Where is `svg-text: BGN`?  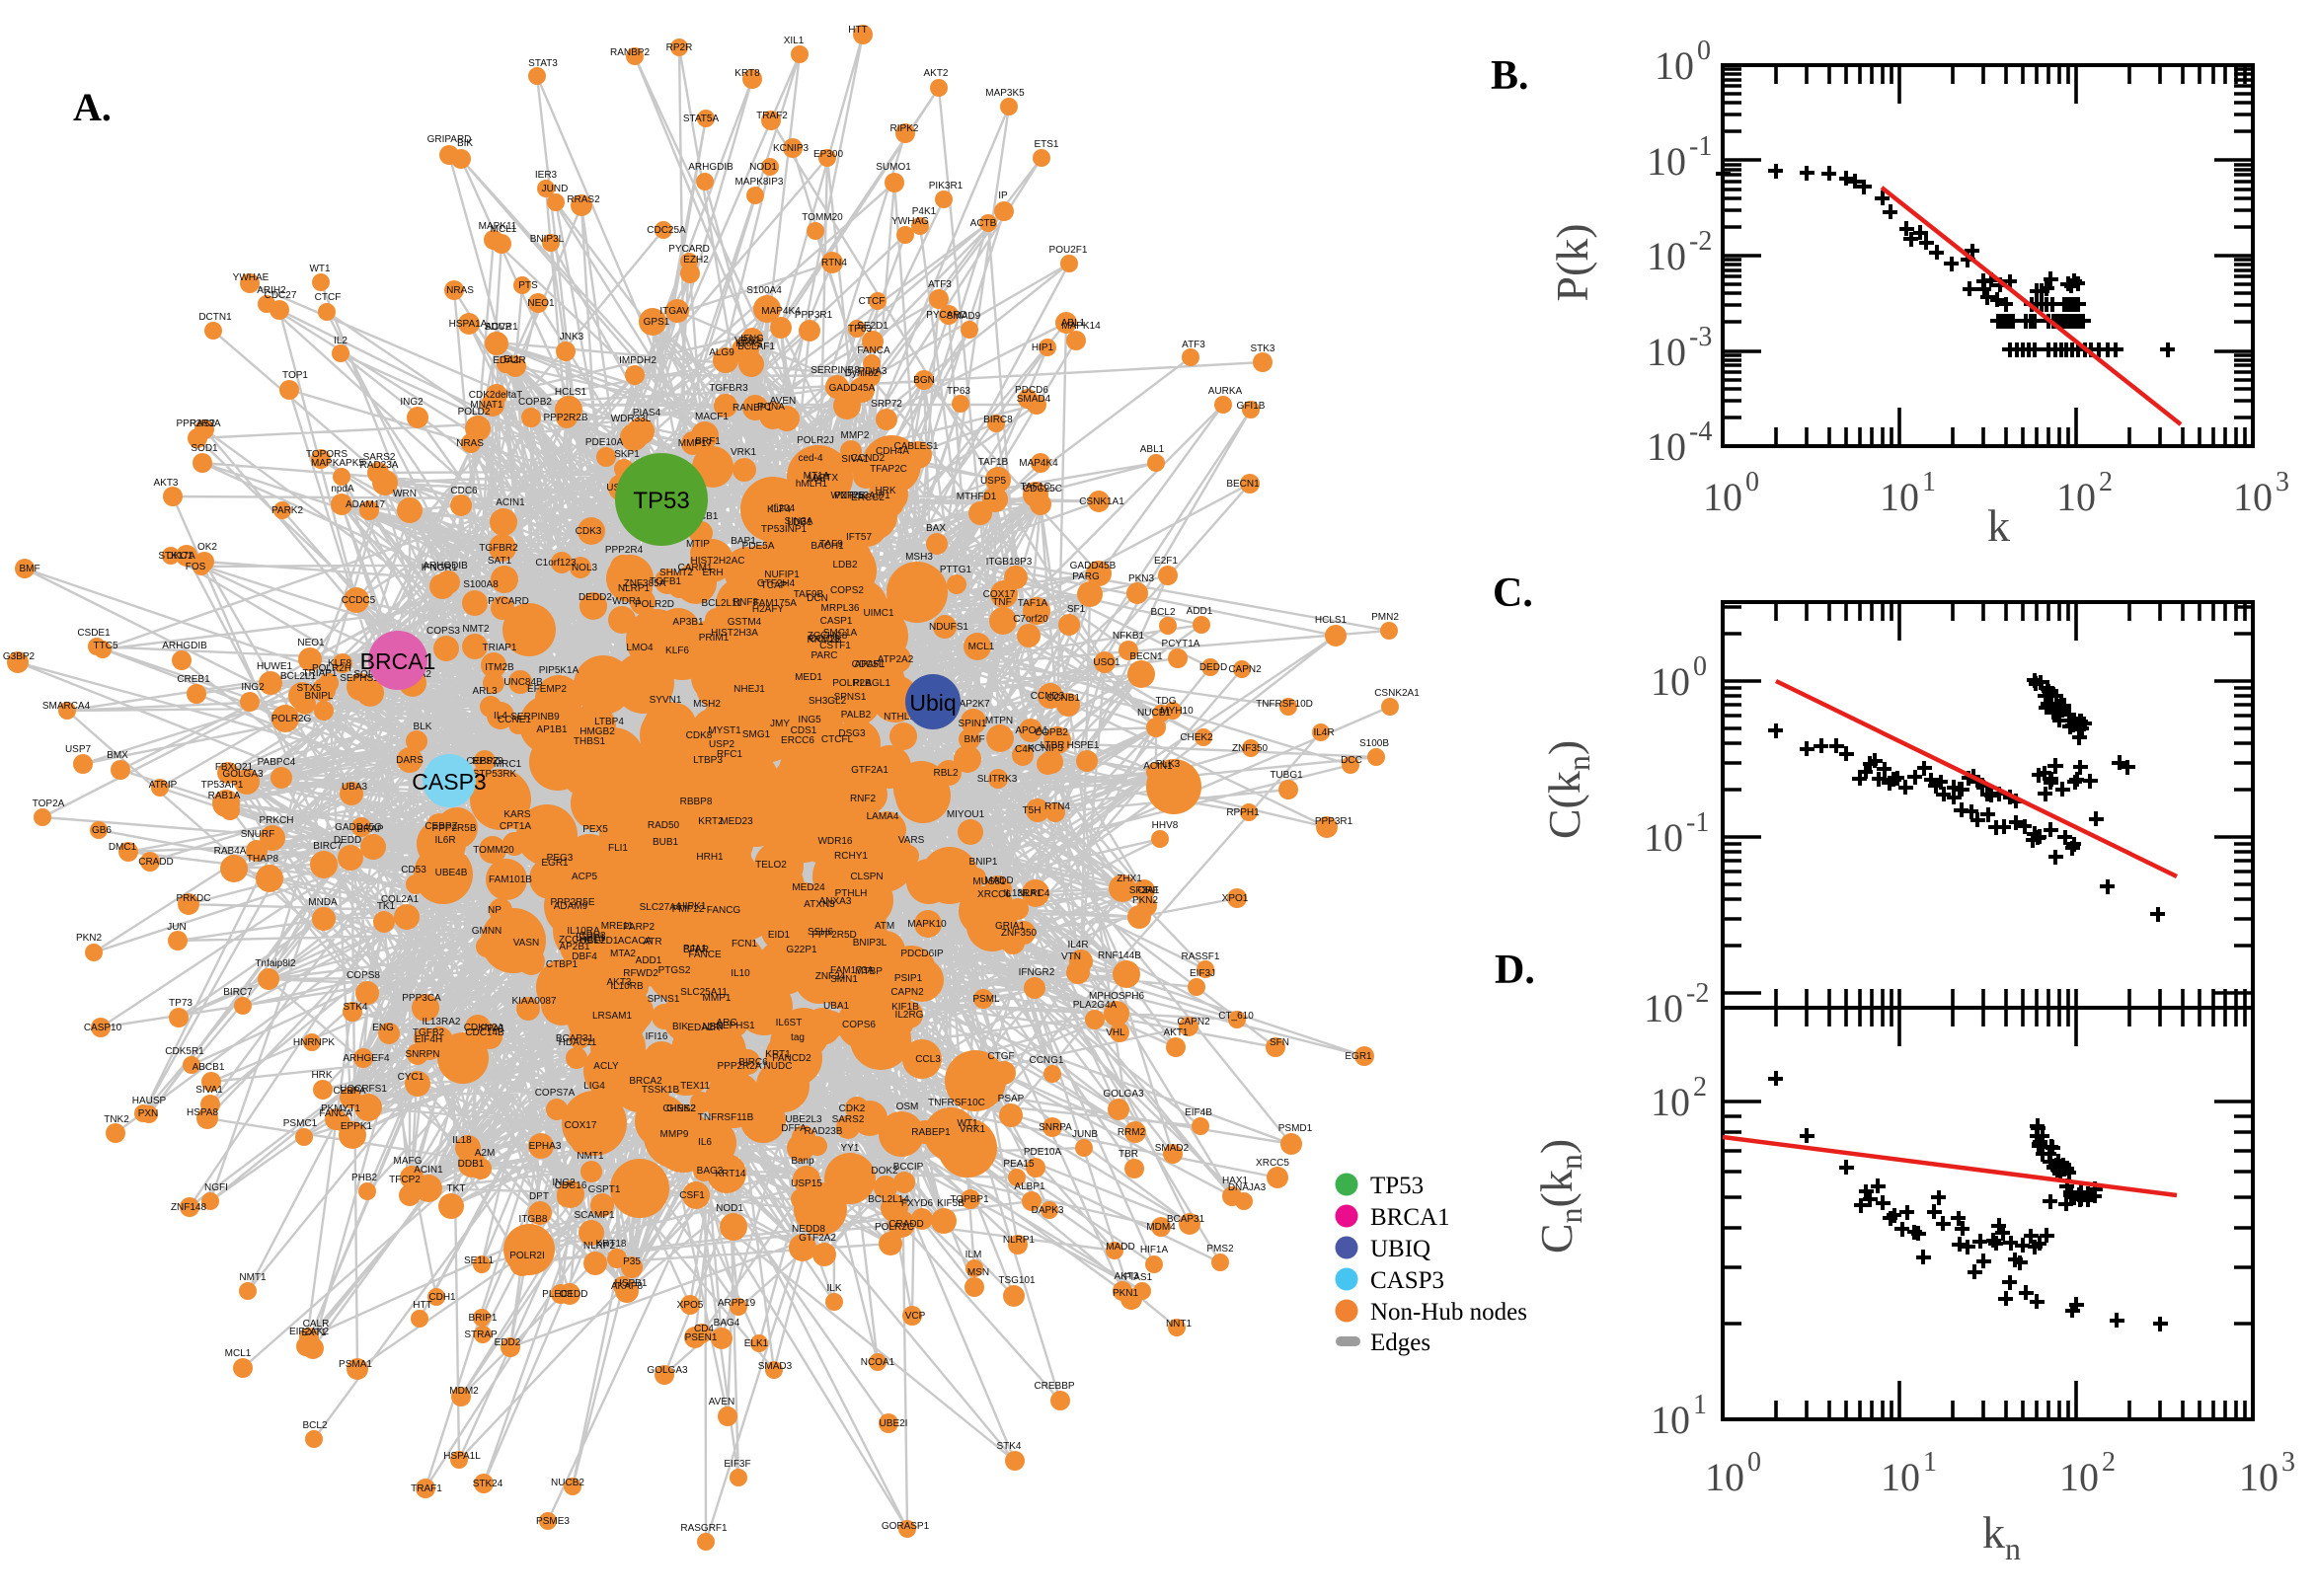
svg-text: BGN is located at coordinates (924, 380).